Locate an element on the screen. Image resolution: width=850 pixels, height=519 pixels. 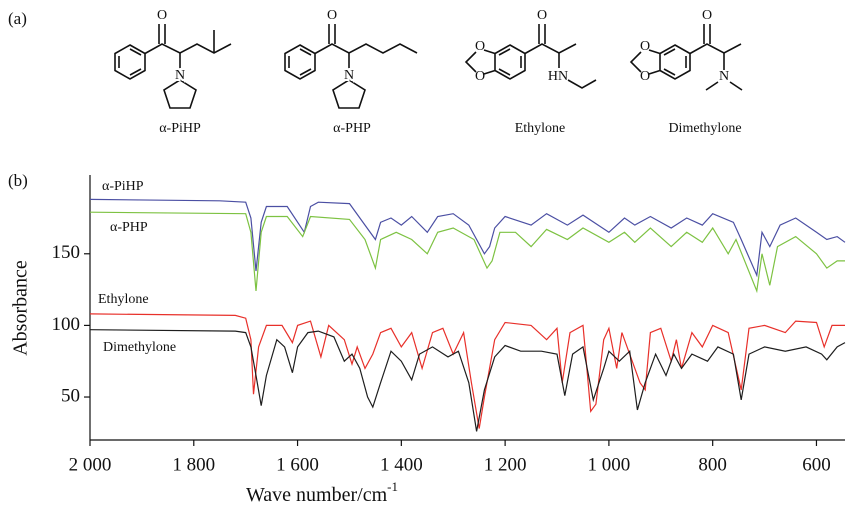
x-tick-label: 1 800 is located at coordinates (193, 464).